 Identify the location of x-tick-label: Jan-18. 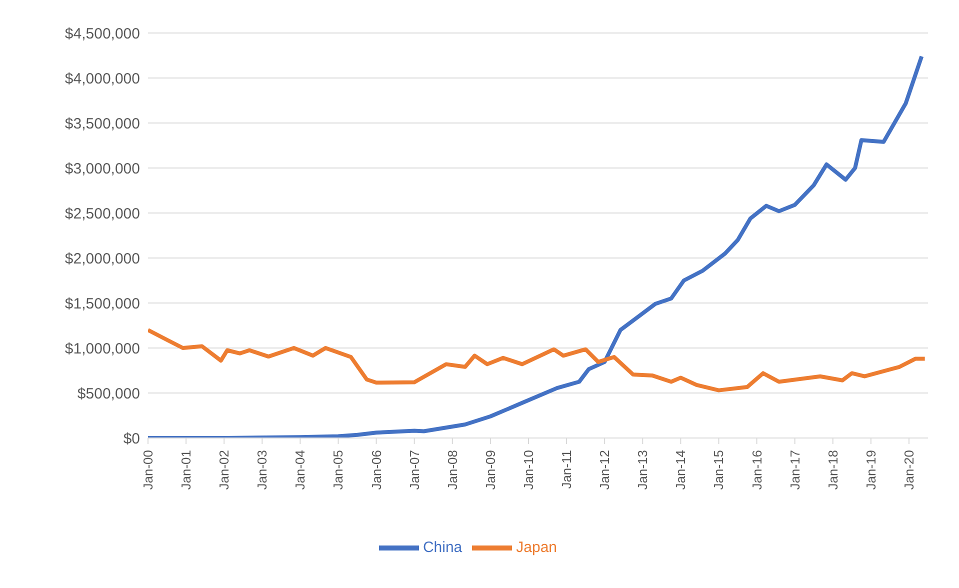
(832, 470).